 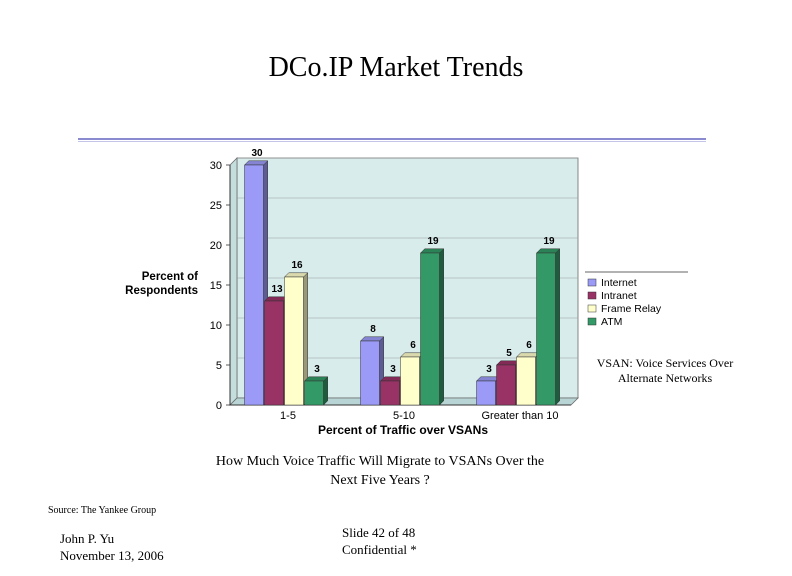 I want to click on y-tick-label: 5, so click(x=219, y=366).